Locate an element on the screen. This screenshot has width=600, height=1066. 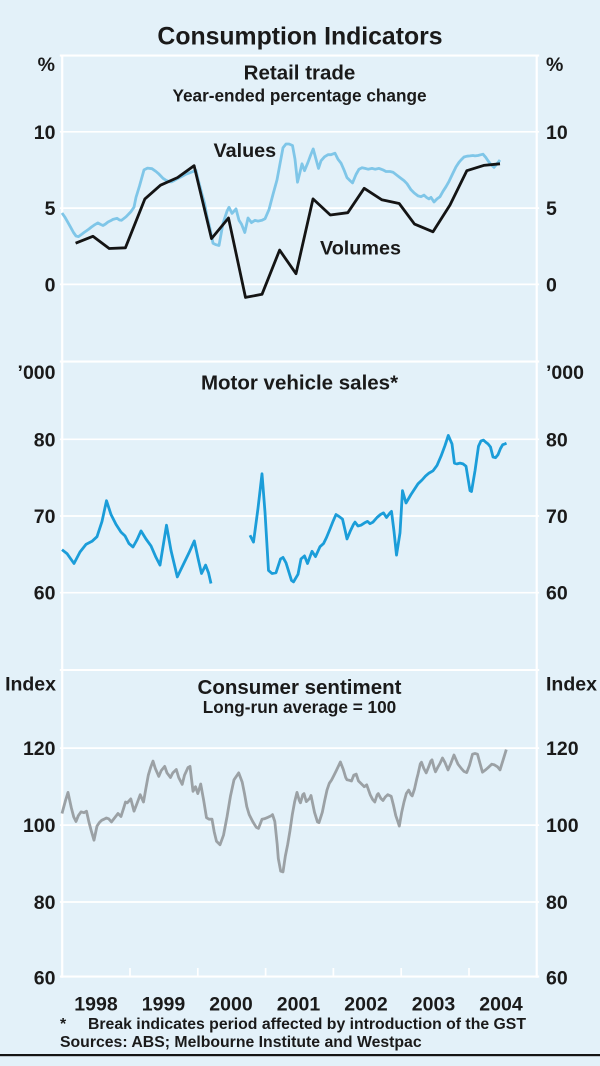
svg-text: 1999 is located at coordinates (164, 1005).